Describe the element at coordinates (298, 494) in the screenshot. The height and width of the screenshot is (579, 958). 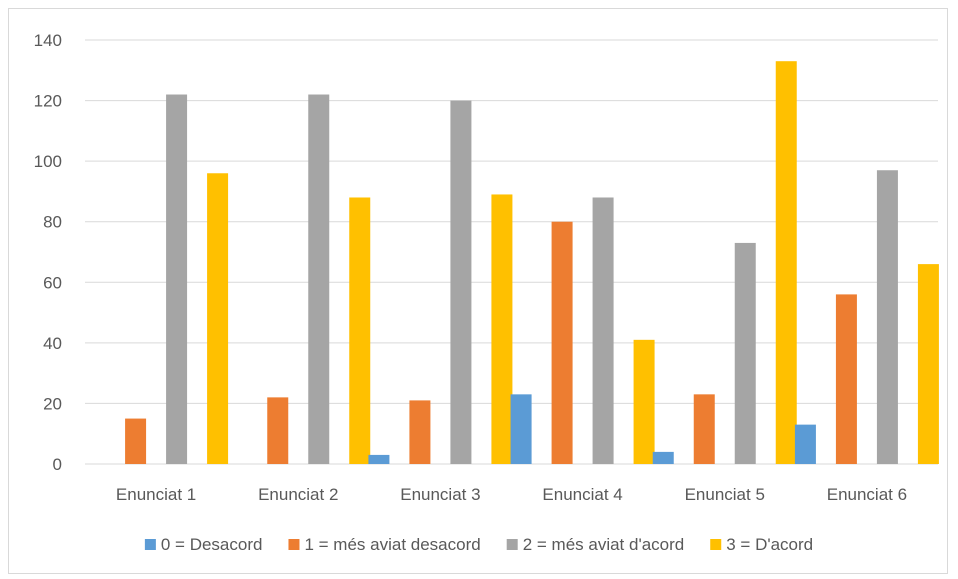
I see `x-tick-label: Enunciat 2` at that location.